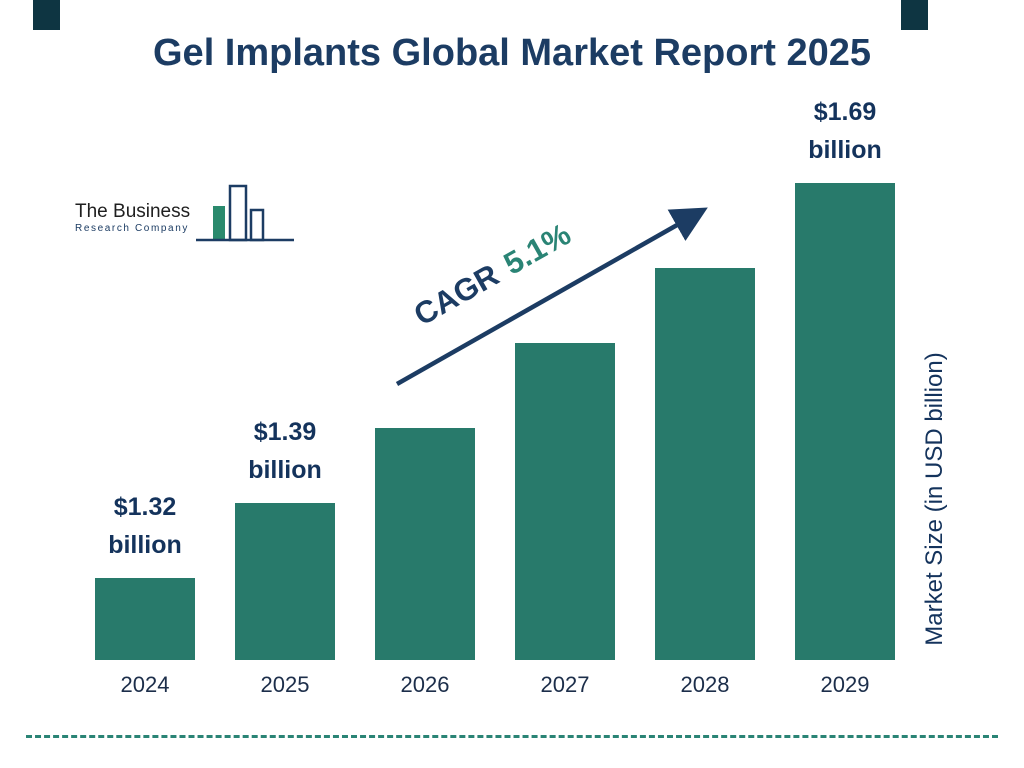 The image size is (1024, 768). I want to click on bar-chart-logo-icon, so click(245, 213).